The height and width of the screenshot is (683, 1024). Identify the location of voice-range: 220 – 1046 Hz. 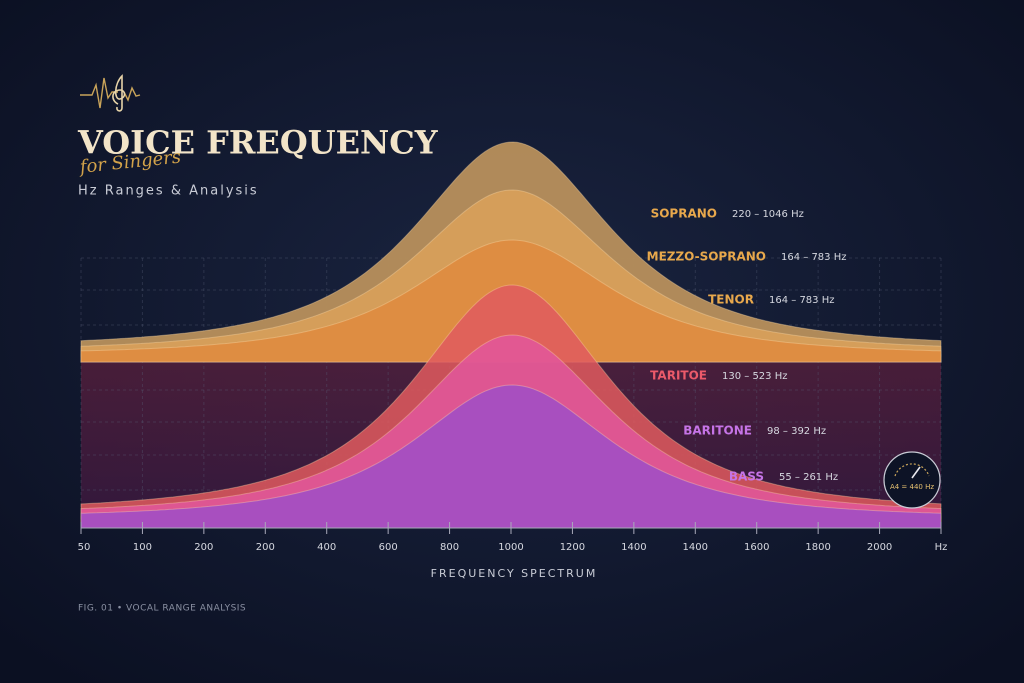
(768, 214).